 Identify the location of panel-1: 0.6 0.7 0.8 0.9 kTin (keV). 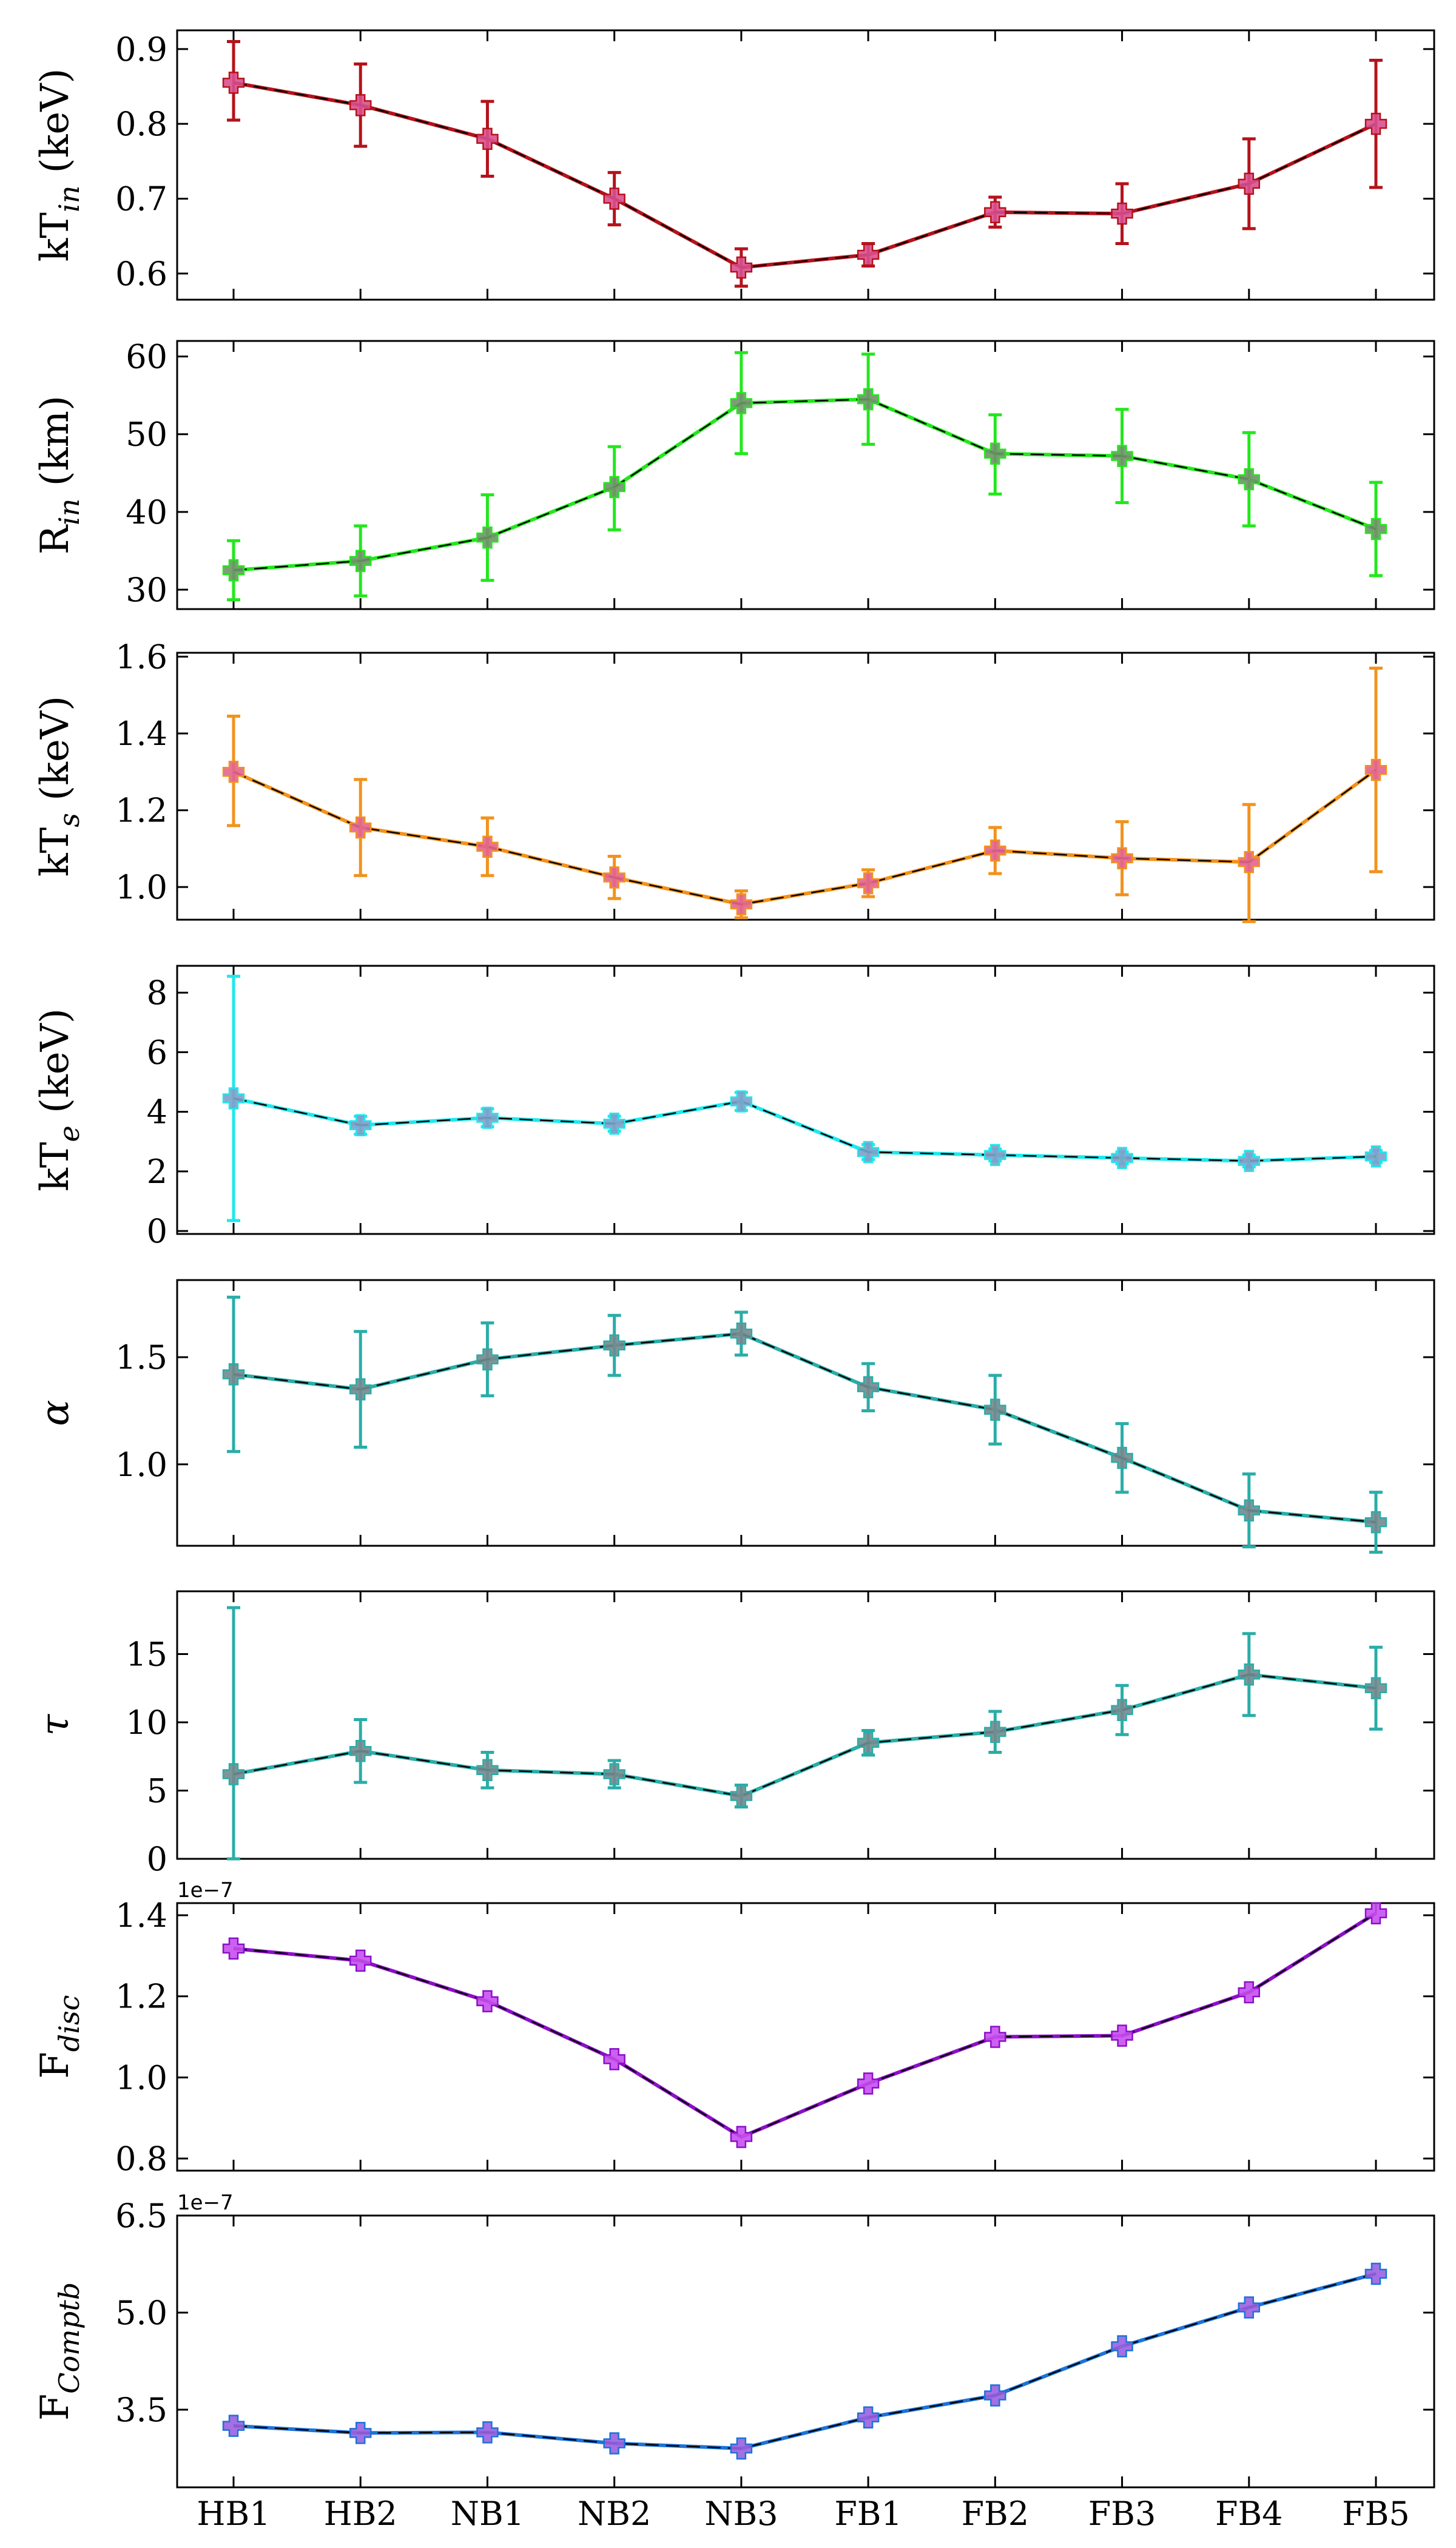
(734, 165).